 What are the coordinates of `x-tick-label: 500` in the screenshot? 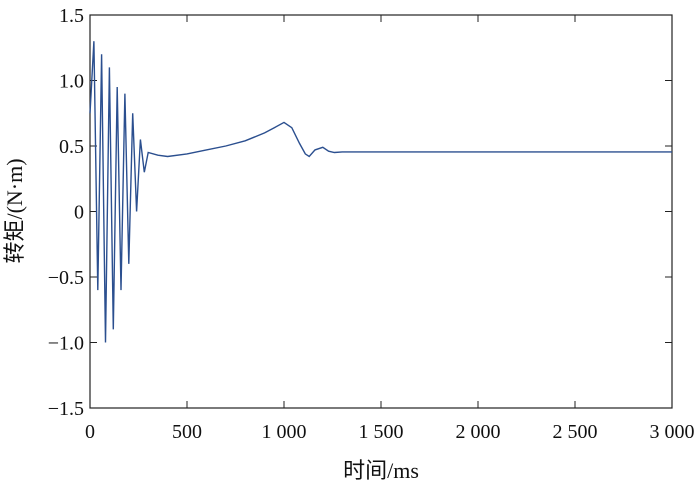 It's located at (187, 432).